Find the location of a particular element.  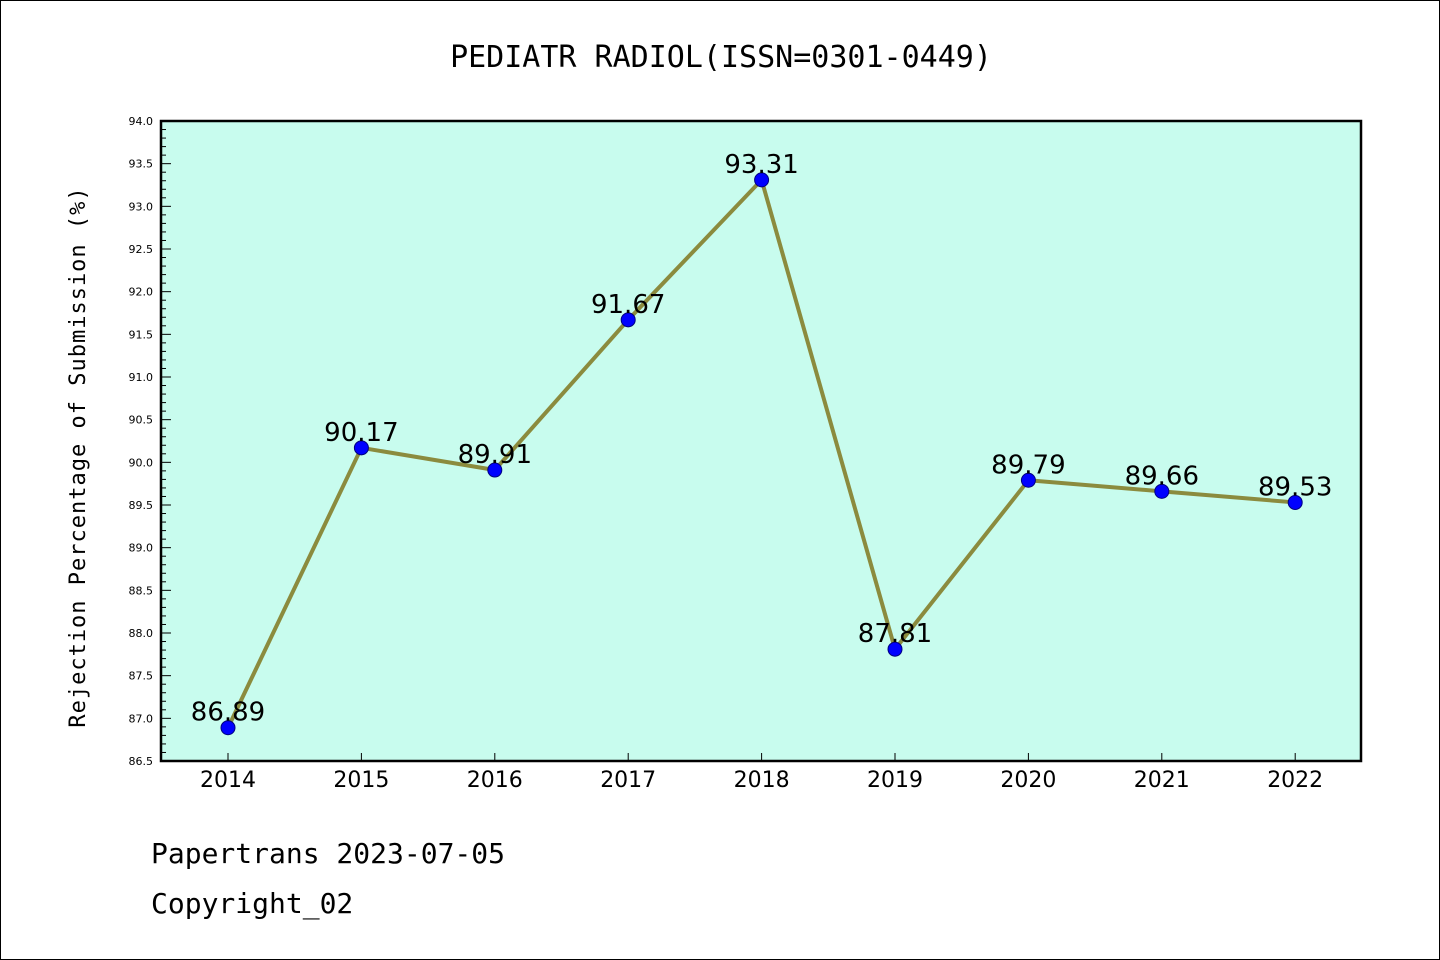

y-tick-label: 94.0 is located at coordinates (141, 121).